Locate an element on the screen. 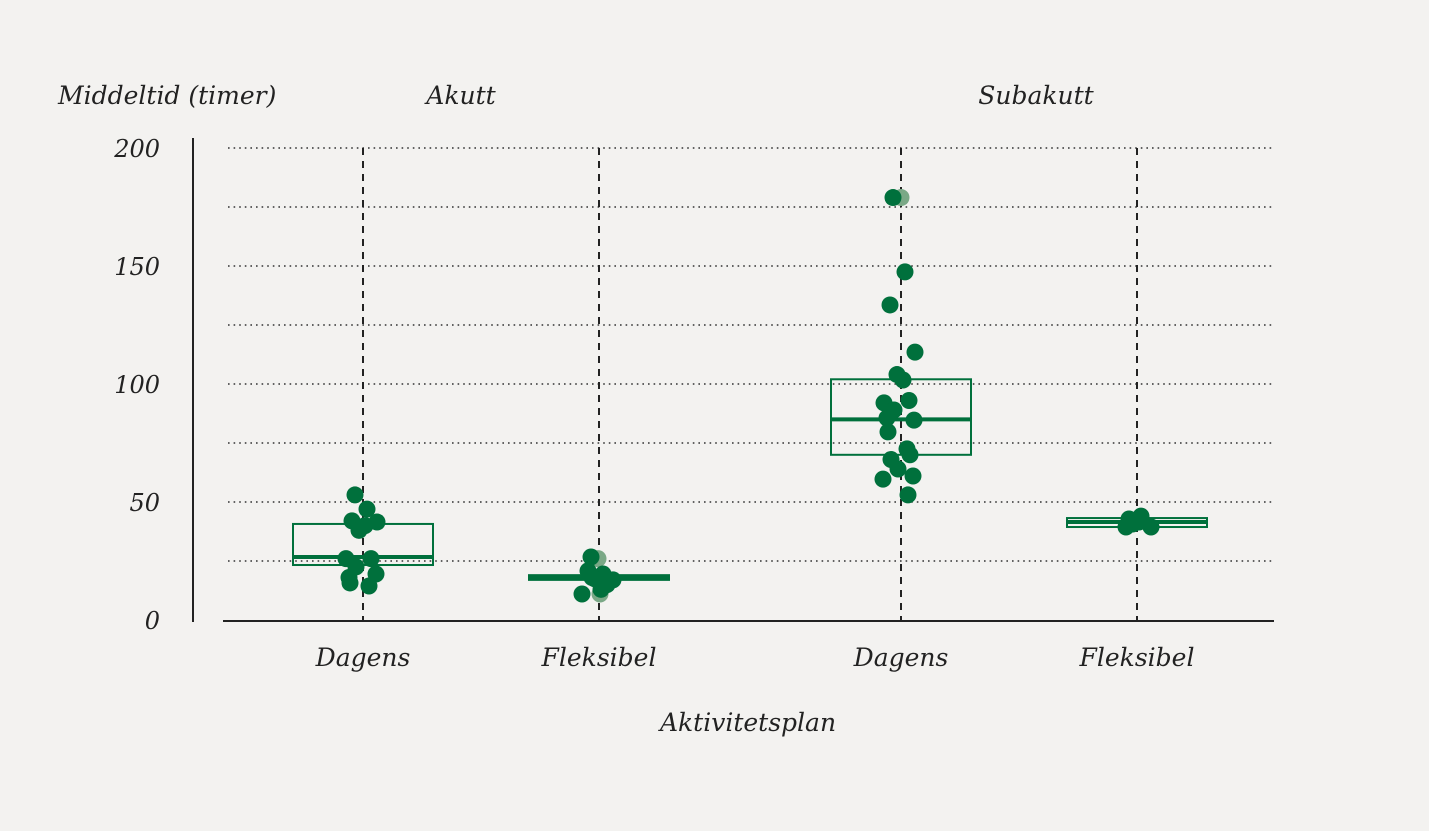 The width and height of the screenshot is (1429, 831). y-tick-label: 150 is located at coordinates (137, 267).